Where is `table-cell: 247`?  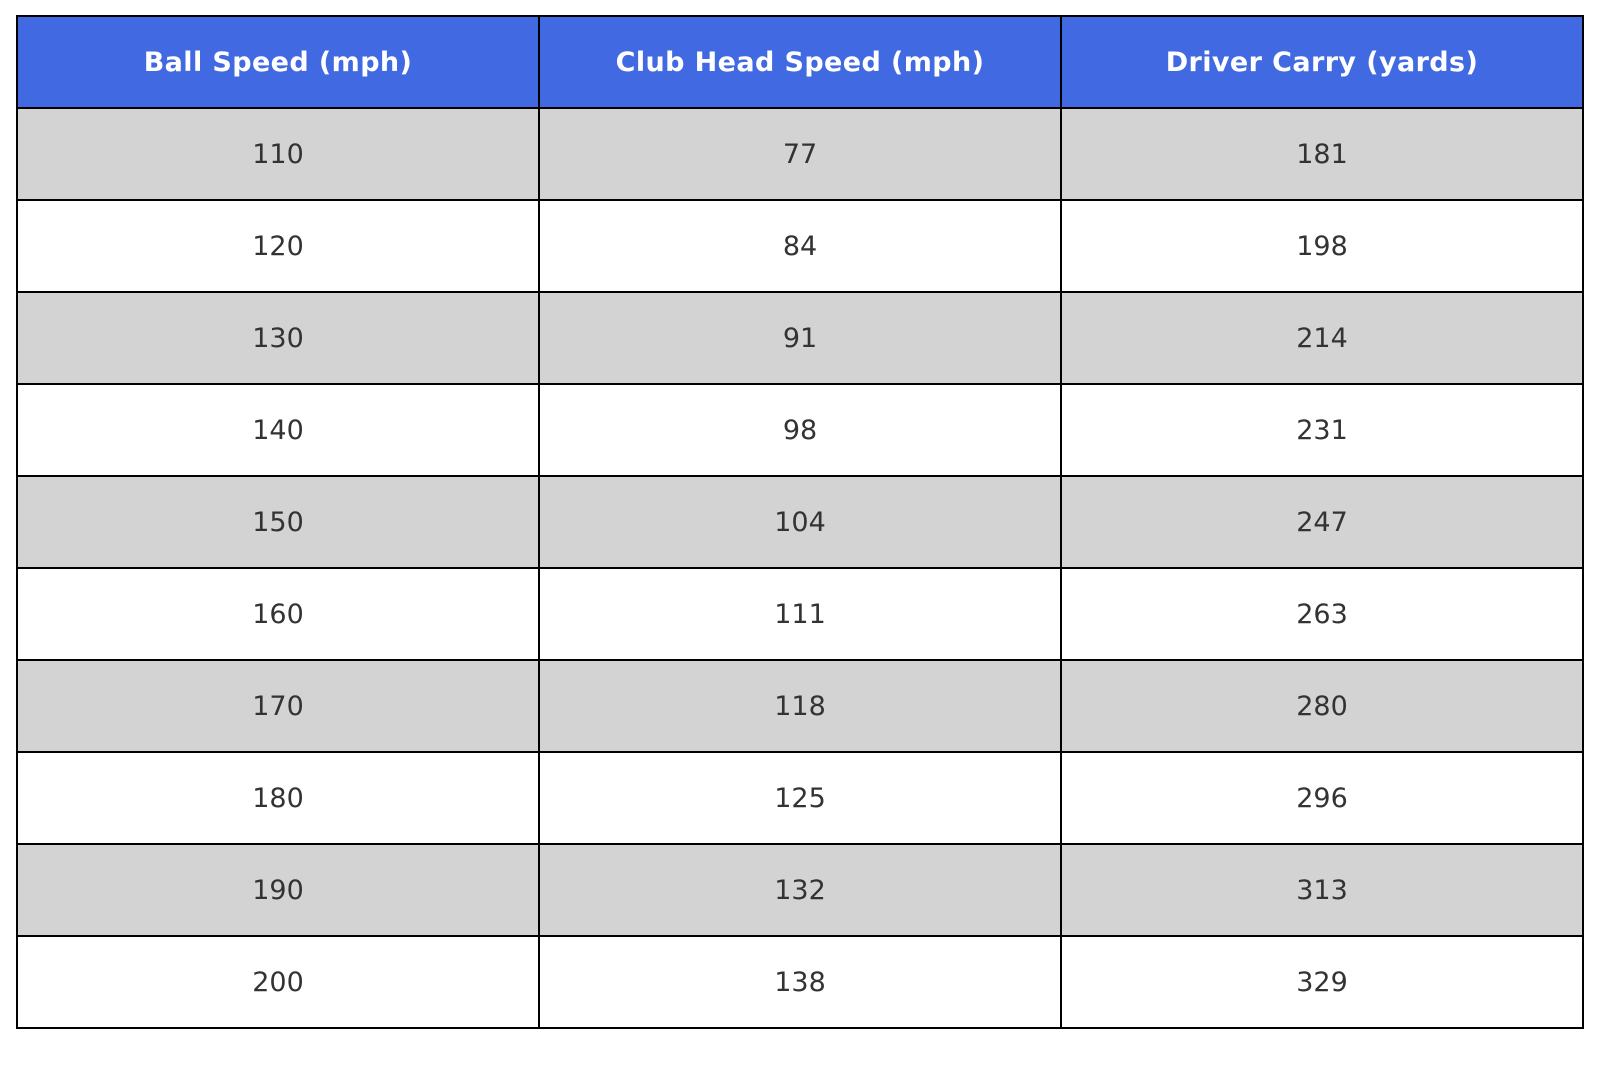 table-cell: 247 is located at coordinates (1322, 522).